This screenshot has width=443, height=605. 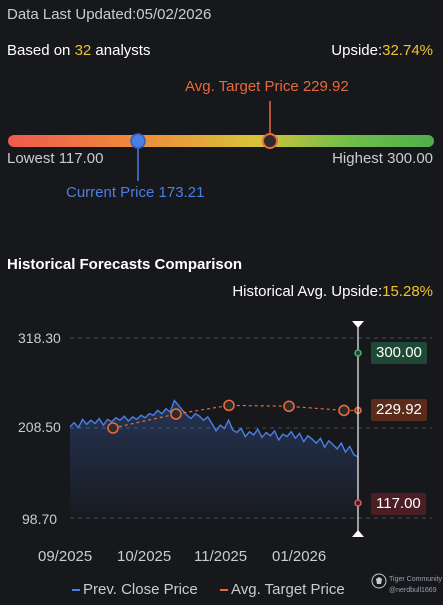 I want to click on crosshair-top-handle, so click(x=358, y=324).